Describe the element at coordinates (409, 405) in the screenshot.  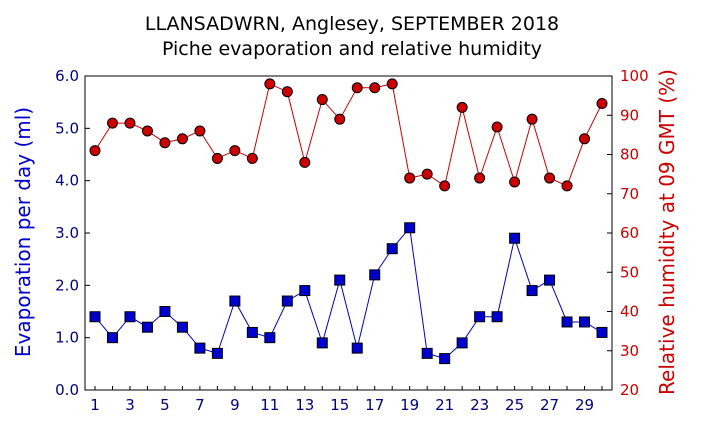
I see `x-tick-label: 19` at that location.